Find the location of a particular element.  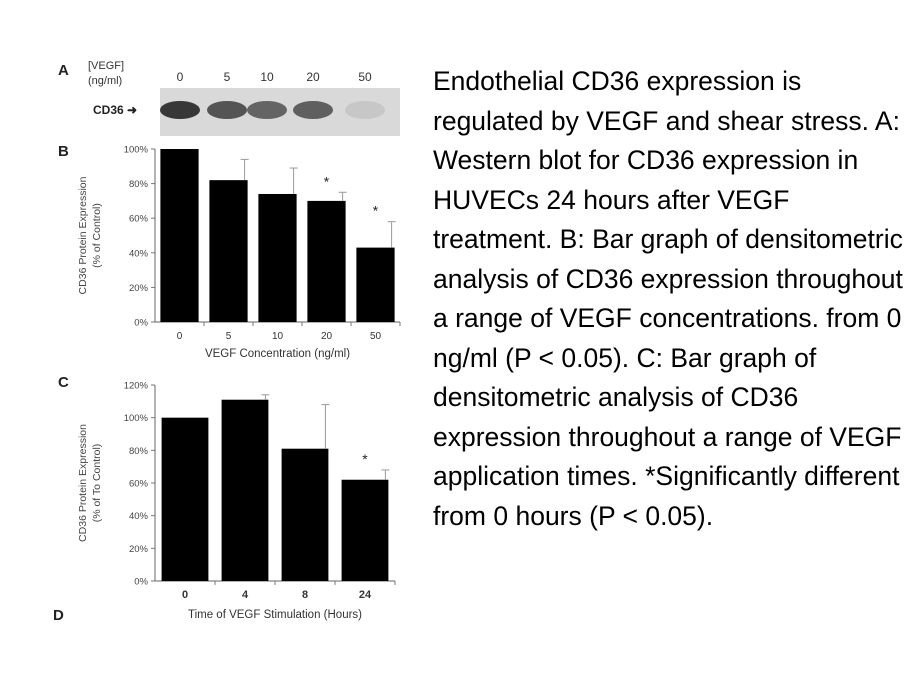

x-axis-label: Time of VEGF Stimulation (Hours) is located at coordinates (275, 615).